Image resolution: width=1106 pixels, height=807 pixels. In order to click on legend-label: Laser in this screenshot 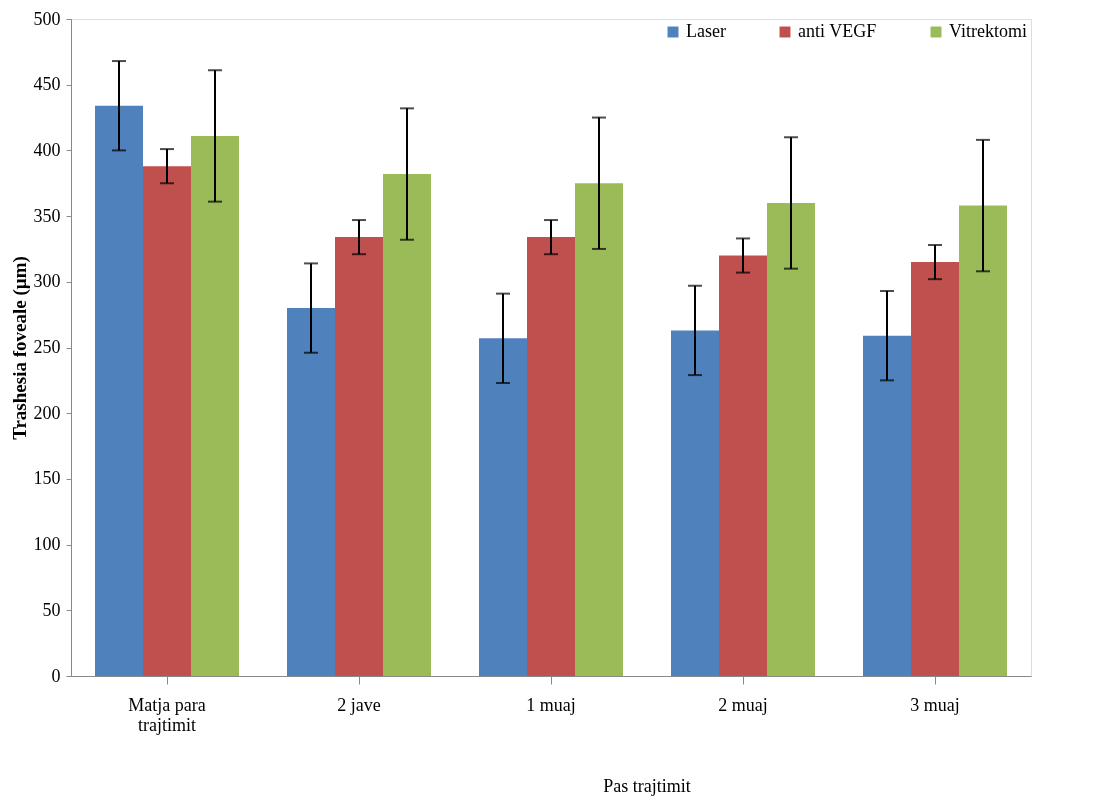, I will do `click(706, 31)`.